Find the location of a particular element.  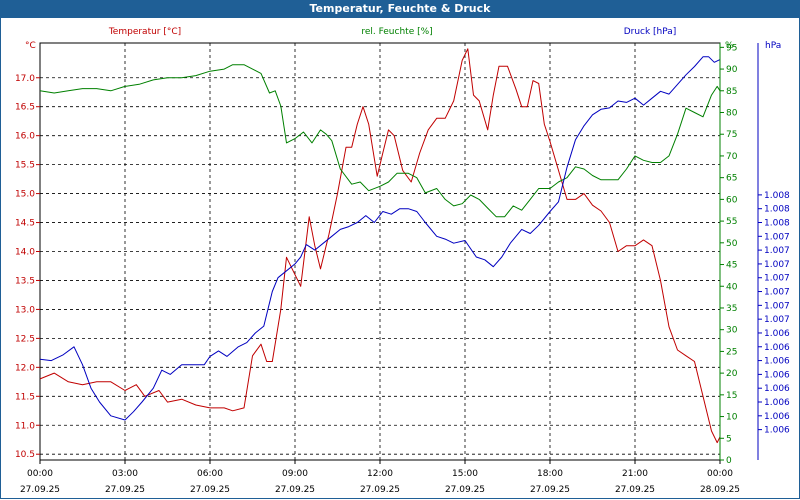

temperature-legend: Temperatur [°C] is located at coordinates (144, 32).